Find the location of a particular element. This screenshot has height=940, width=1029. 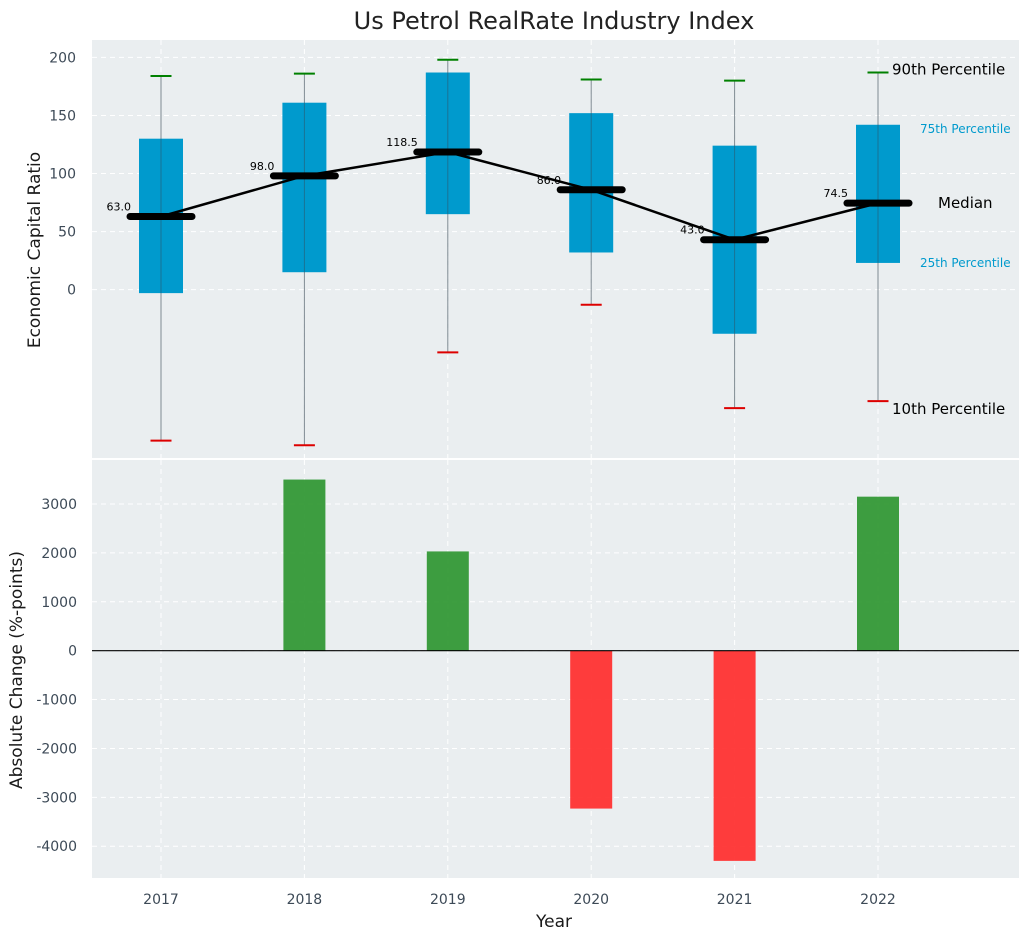

bottom-y-tick-label: -2000 is located at coordinates (56, 749).